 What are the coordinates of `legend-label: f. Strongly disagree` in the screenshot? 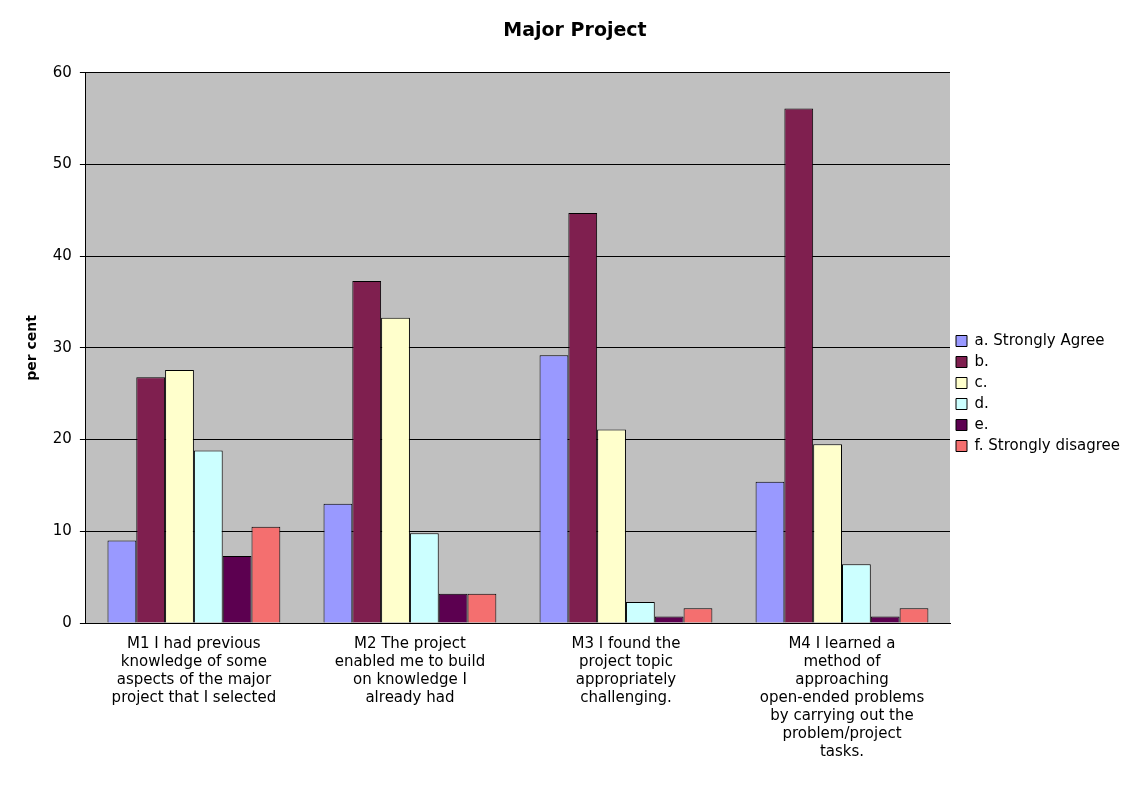 It's located at (1047, 444).